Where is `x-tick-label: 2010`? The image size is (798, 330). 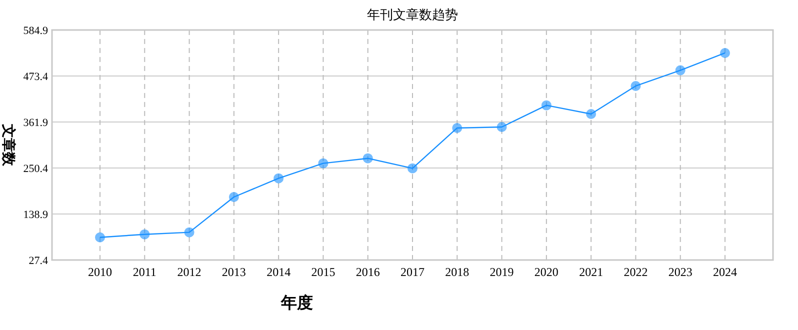
x-tick-label: 2010 is located at coordinates (100, 272).